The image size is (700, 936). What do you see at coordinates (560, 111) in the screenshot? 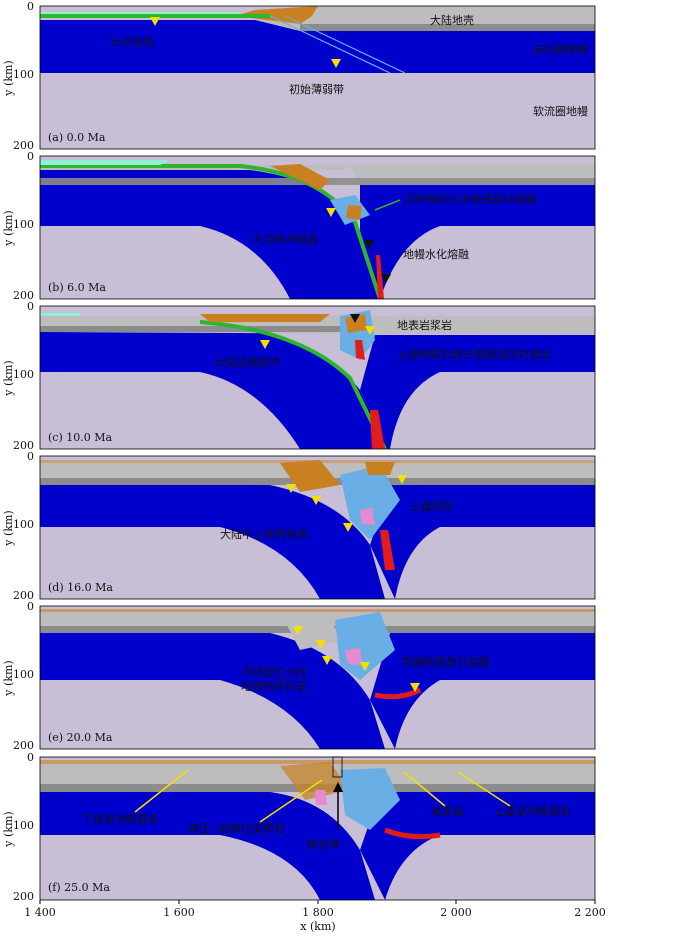
I see `label-asthenosphere: 软流圈地幔` at bounding box center [560, 111].